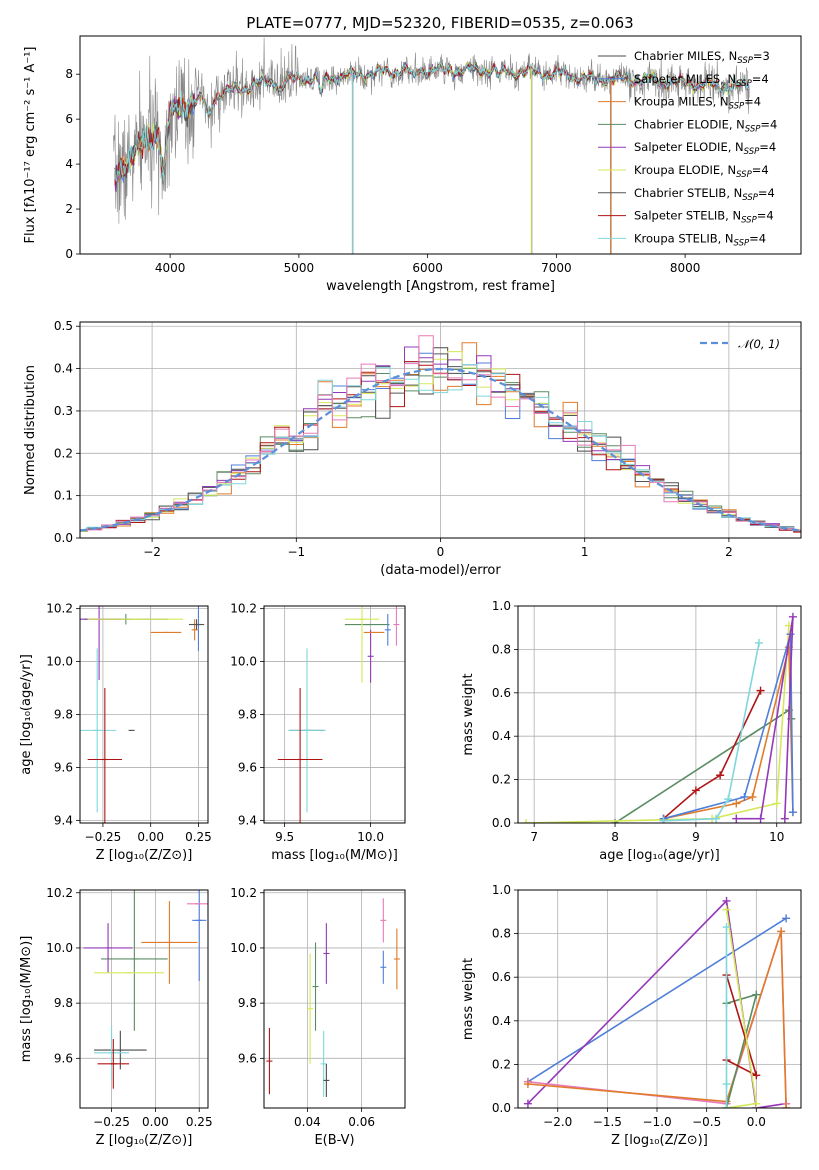 The width and height of the screenshot is (819, 1170). What do you see at coordinates (63, 767) in the screenshot?
I see `z-age-ytick-label: 9.6` at bounding box center [63, 767].